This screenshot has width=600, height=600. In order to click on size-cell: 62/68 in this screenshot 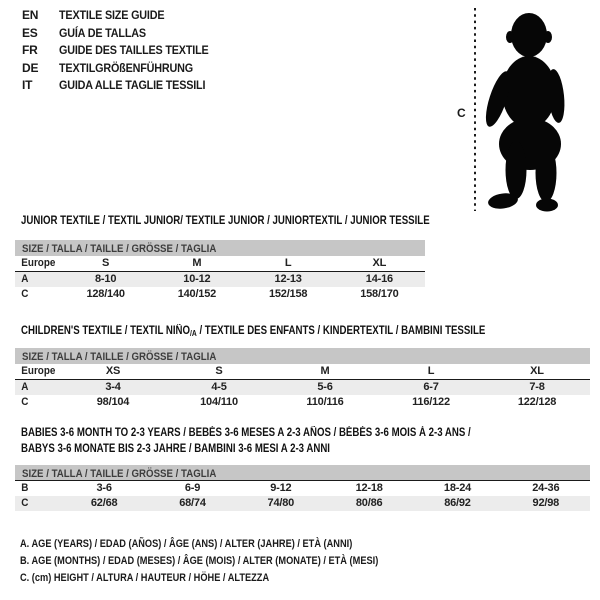, I will do `click(104, 503)`.